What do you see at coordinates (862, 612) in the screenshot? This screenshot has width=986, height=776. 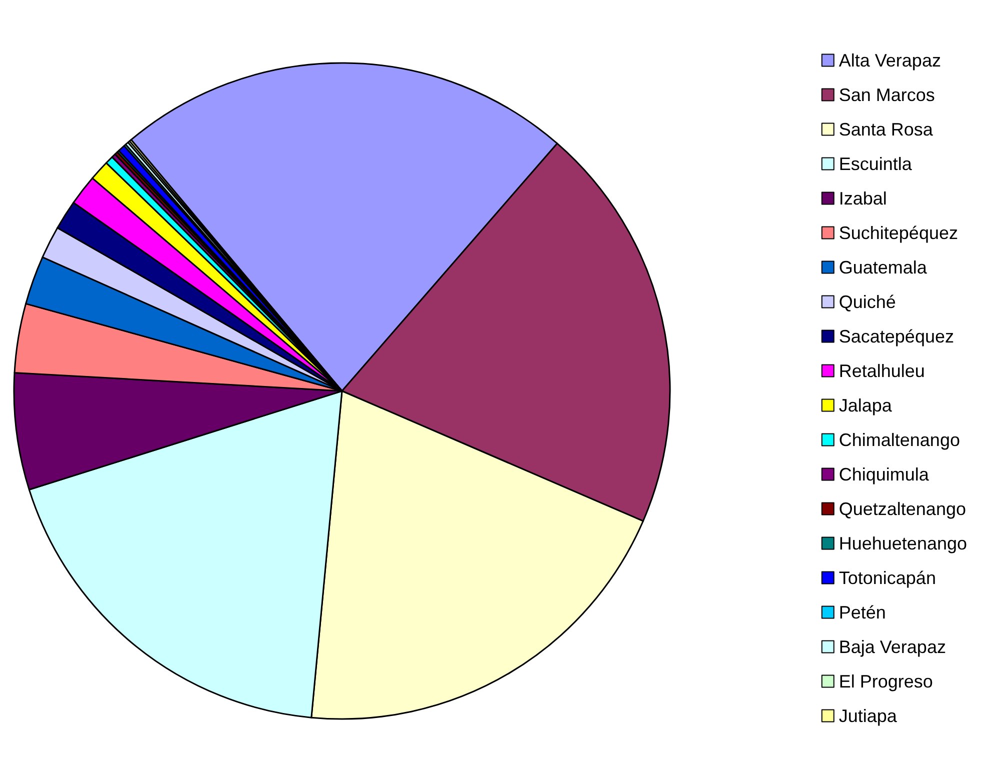 I see `legend-label: Petén` at bounding box center [862, 612].